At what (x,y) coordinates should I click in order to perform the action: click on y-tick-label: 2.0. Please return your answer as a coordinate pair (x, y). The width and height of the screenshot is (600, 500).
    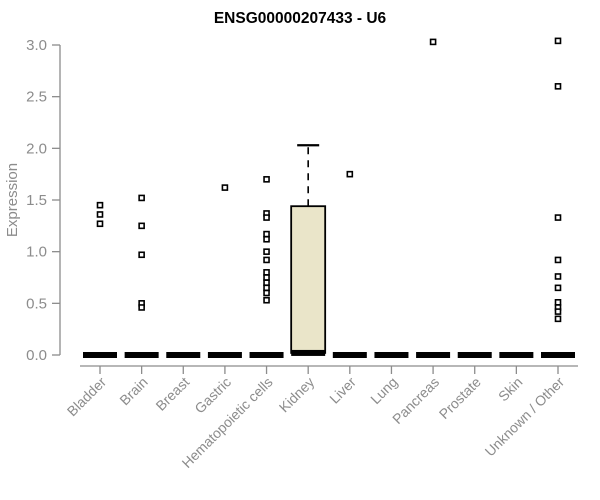
    Looking at the image, I should click on (36, 148).